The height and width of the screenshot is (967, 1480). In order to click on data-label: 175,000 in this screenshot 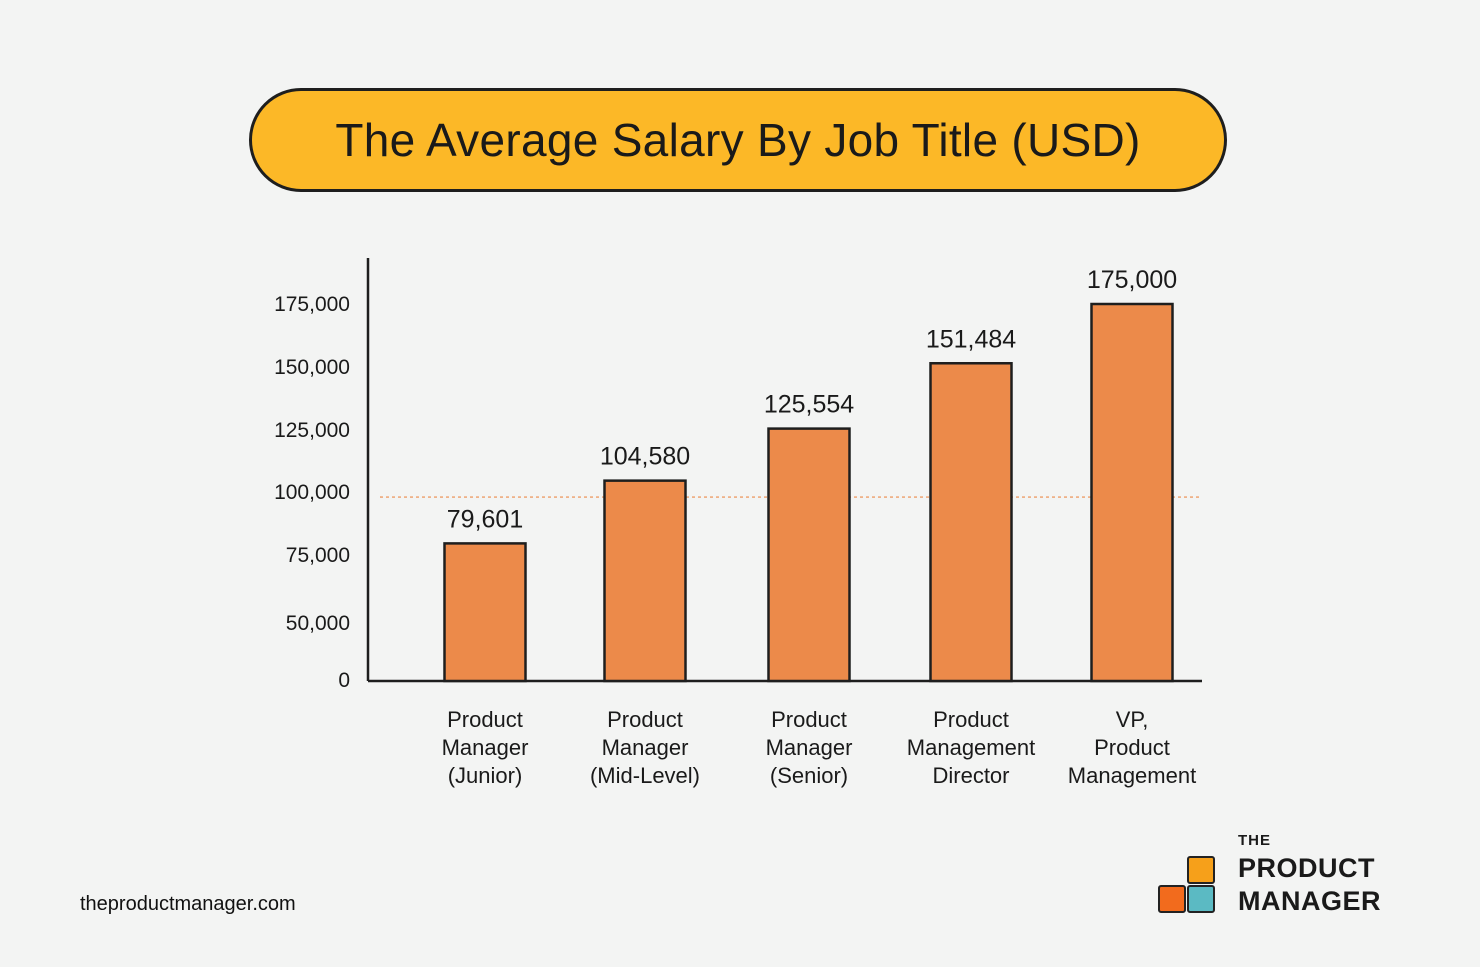, I will do `click(1132, 280)`.